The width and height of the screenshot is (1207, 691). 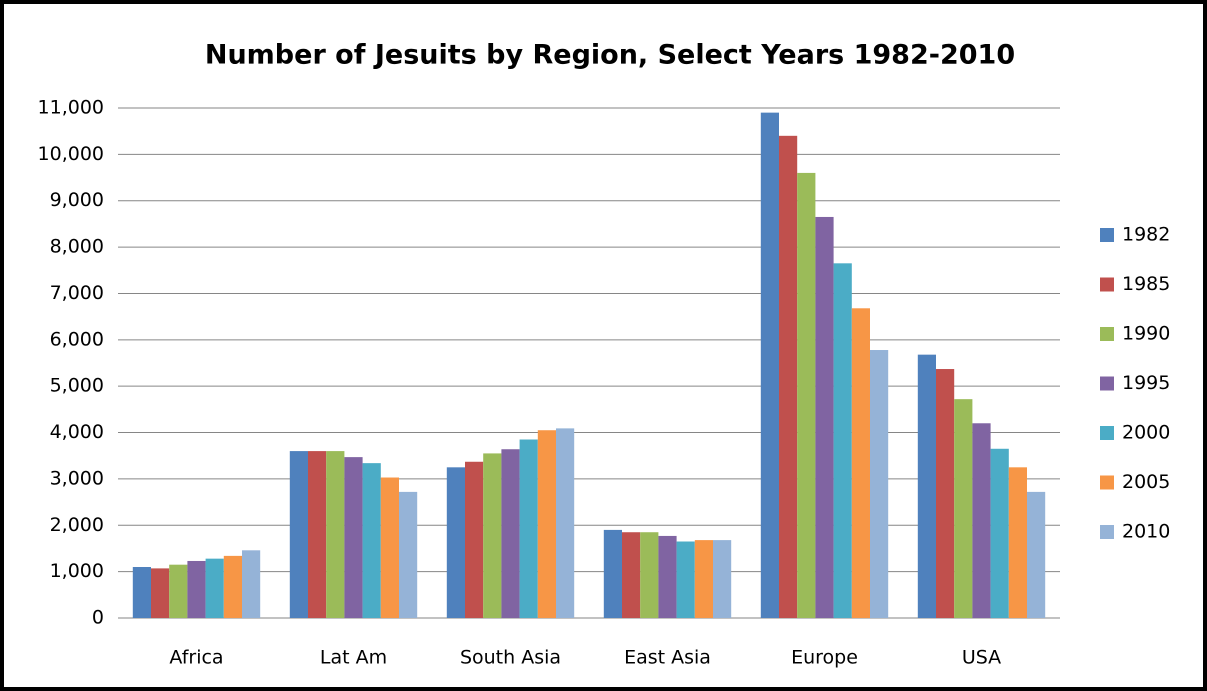 I want to click on x-tick-label: USA, so click(x=981, y=658).